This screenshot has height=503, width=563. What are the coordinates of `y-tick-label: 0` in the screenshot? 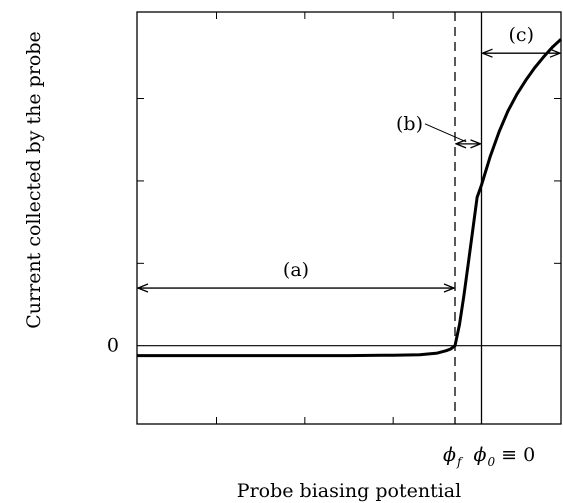 It's located at (113, 346).